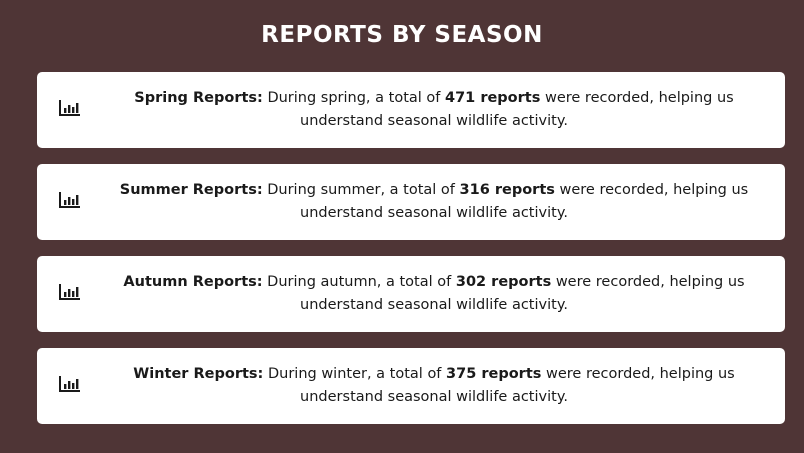 The image size is (804, 453). Describe the element at coordinates (402, 35) in the screenshot. I see `page-title: REPORTS BY SEASON` at that location.